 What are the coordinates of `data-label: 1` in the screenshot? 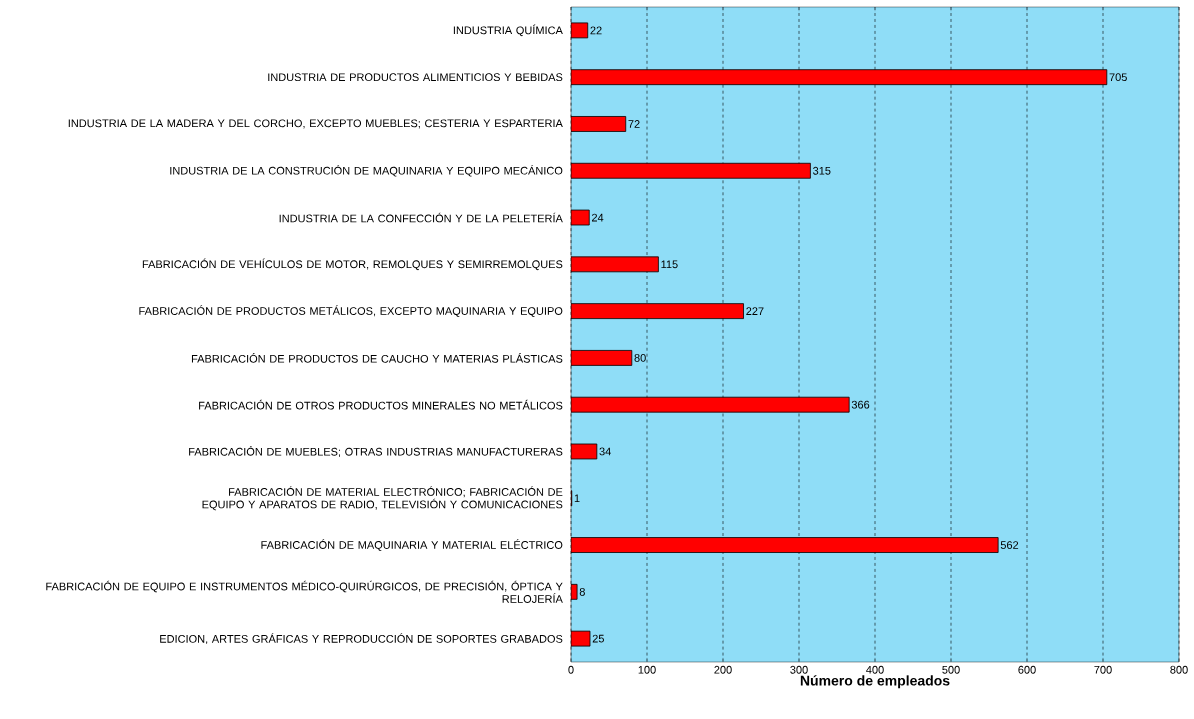 It's located at (577, 498).